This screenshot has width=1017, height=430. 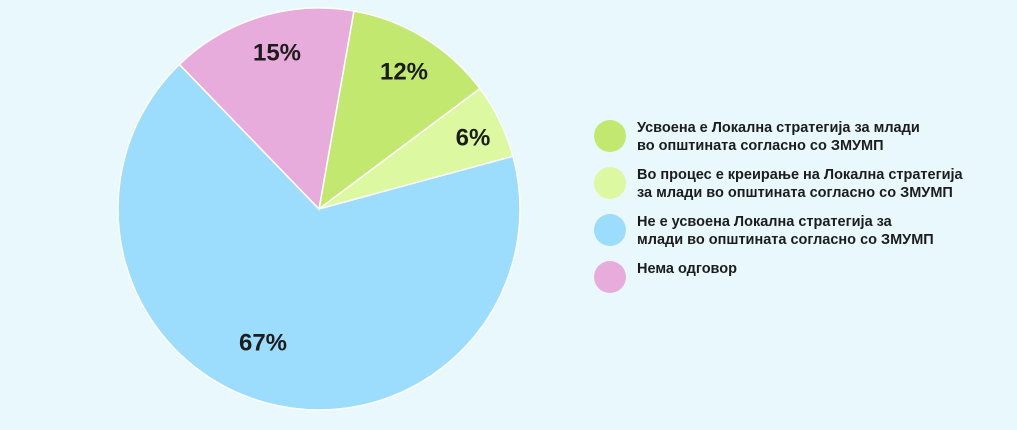 I want to click on data-label-not-adopted: 67%, so click(x=263, y=343).